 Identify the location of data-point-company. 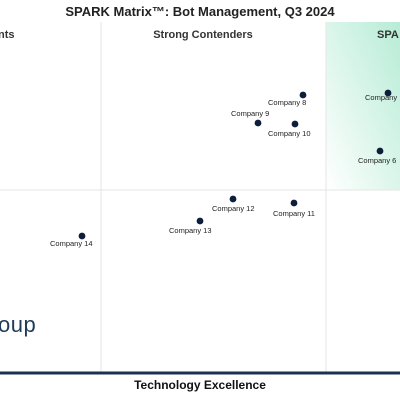
(388, 93).